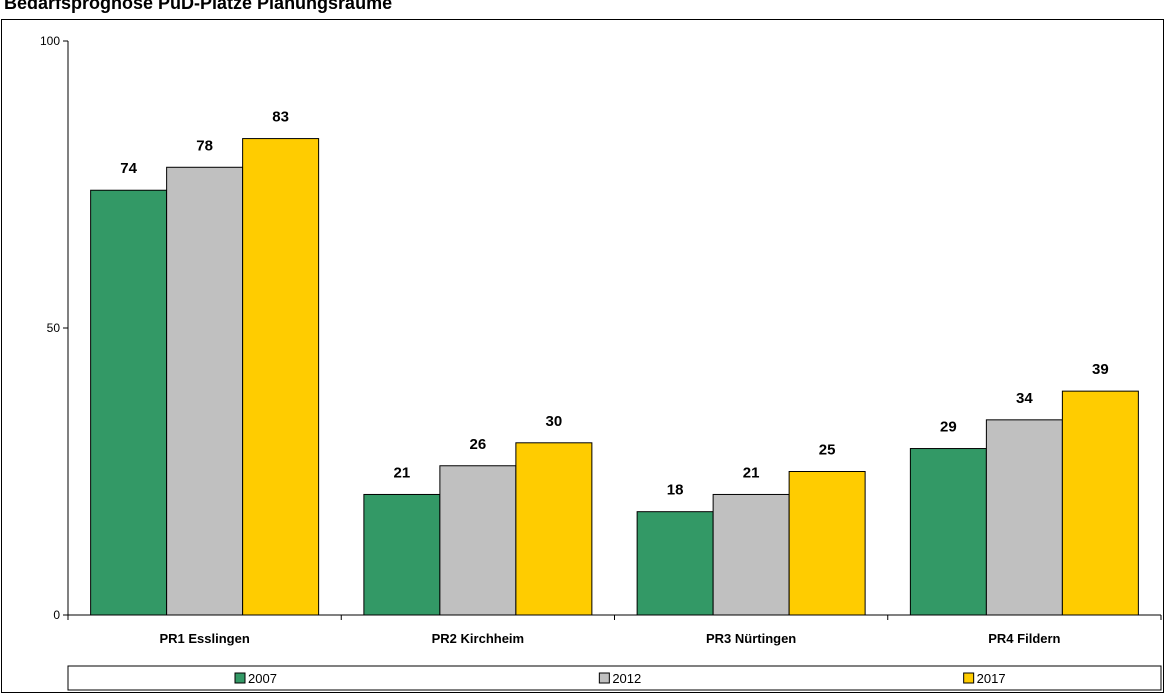 This screenshot has height=695, width=1168. What do you see at coordinates (262, 678) in the screenshot?
I see `legend-label: 2007` at bounding box center [262, 678].